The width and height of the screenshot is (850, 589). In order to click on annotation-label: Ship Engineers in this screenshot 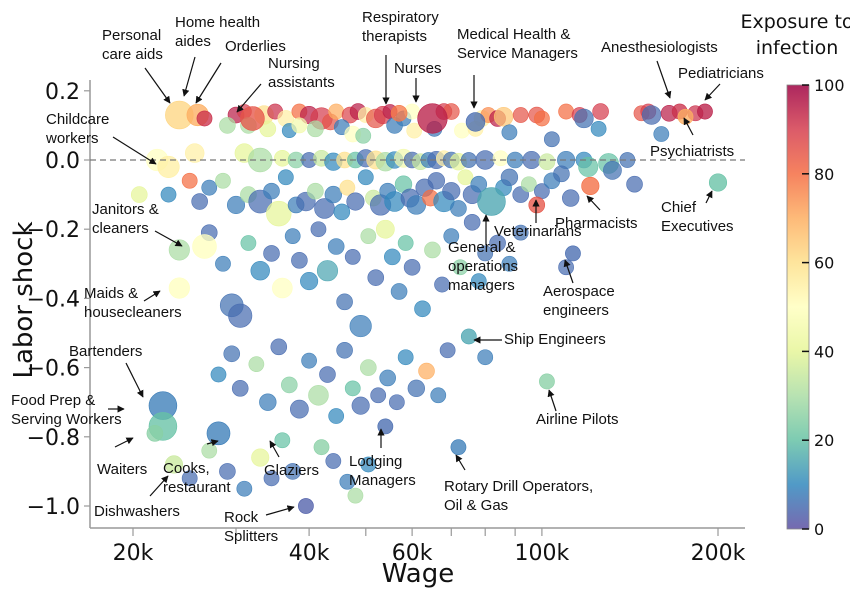, I will do `click(555, 339)`.